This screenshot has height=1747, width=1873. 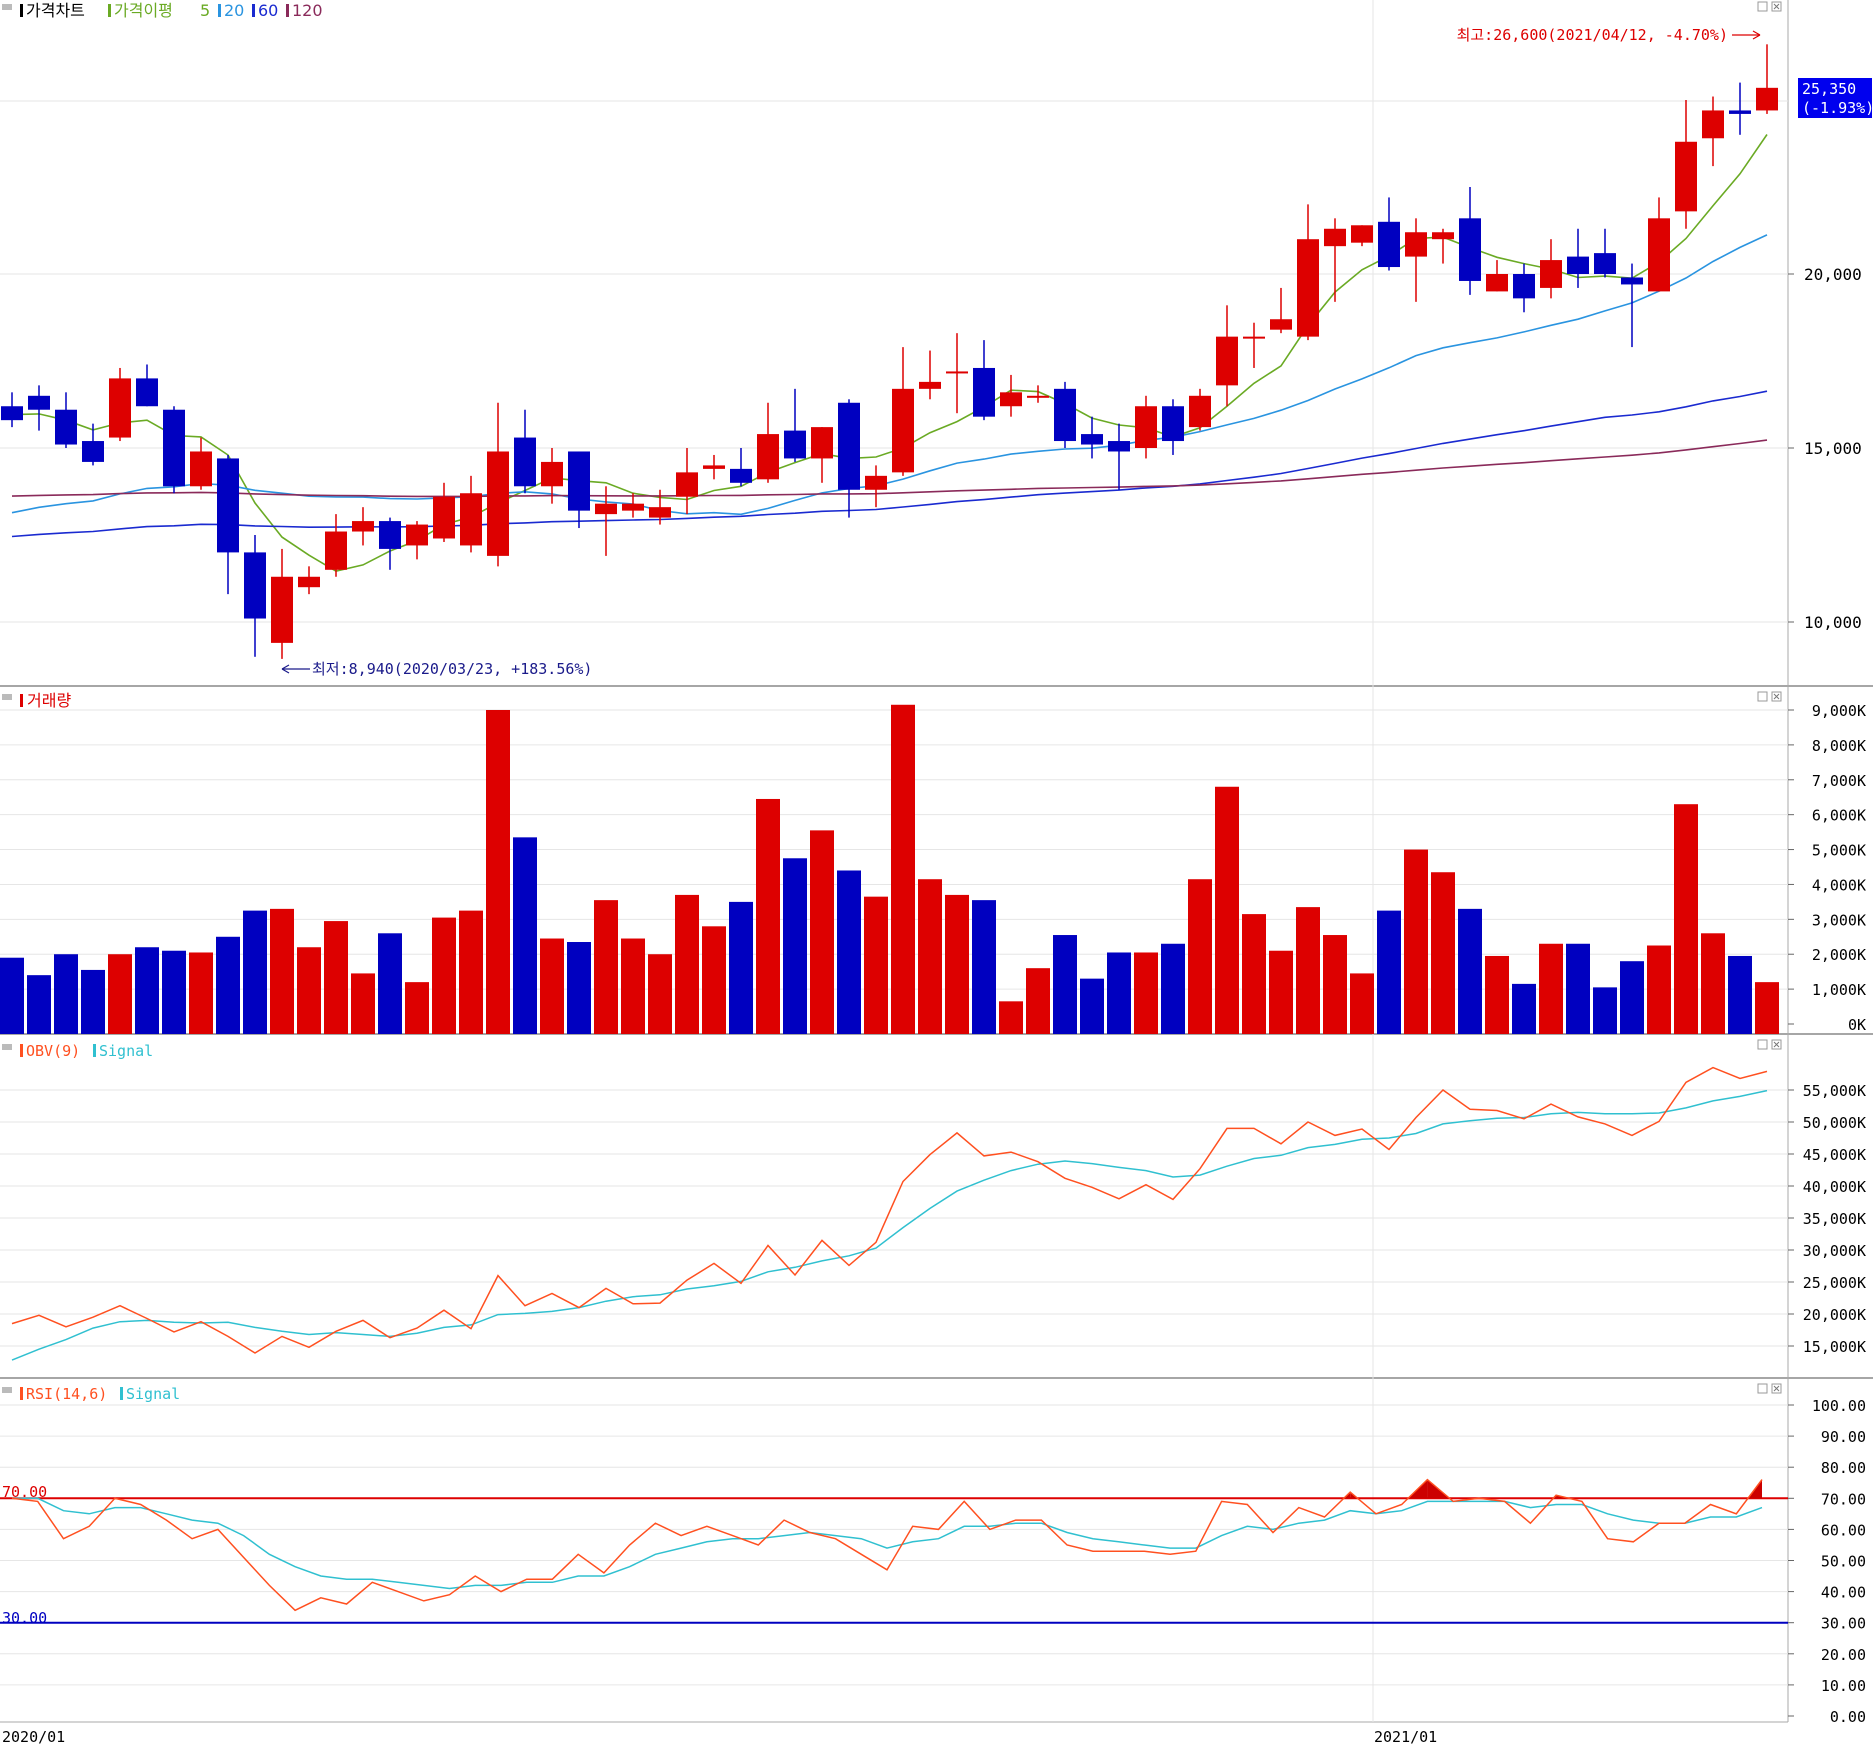 I want to click on legend-marker-price, so click(x=21, y=10).